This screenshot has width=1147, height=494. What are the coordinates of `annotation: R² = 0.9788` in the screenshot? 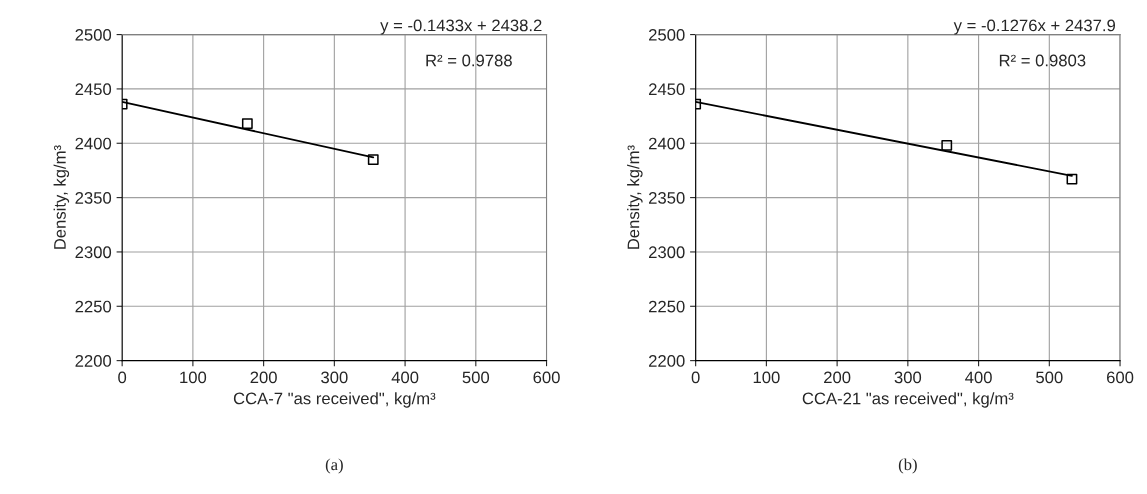 It's located at (469, 60).